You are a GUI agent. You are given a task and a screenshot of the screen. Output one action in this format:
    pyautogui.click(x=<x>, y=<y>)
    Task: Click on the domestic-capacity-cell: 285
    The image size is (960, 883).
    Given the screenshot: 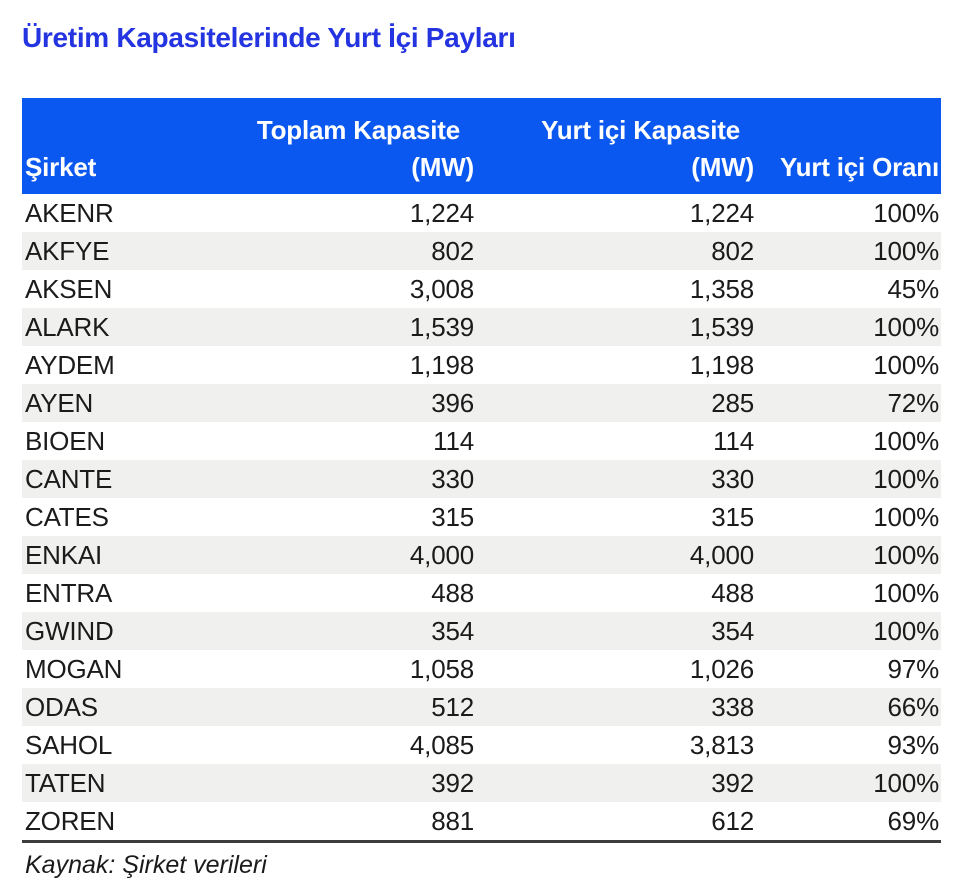 What is the action you would take?
    pyautogui.click(x=732, y=403)
    